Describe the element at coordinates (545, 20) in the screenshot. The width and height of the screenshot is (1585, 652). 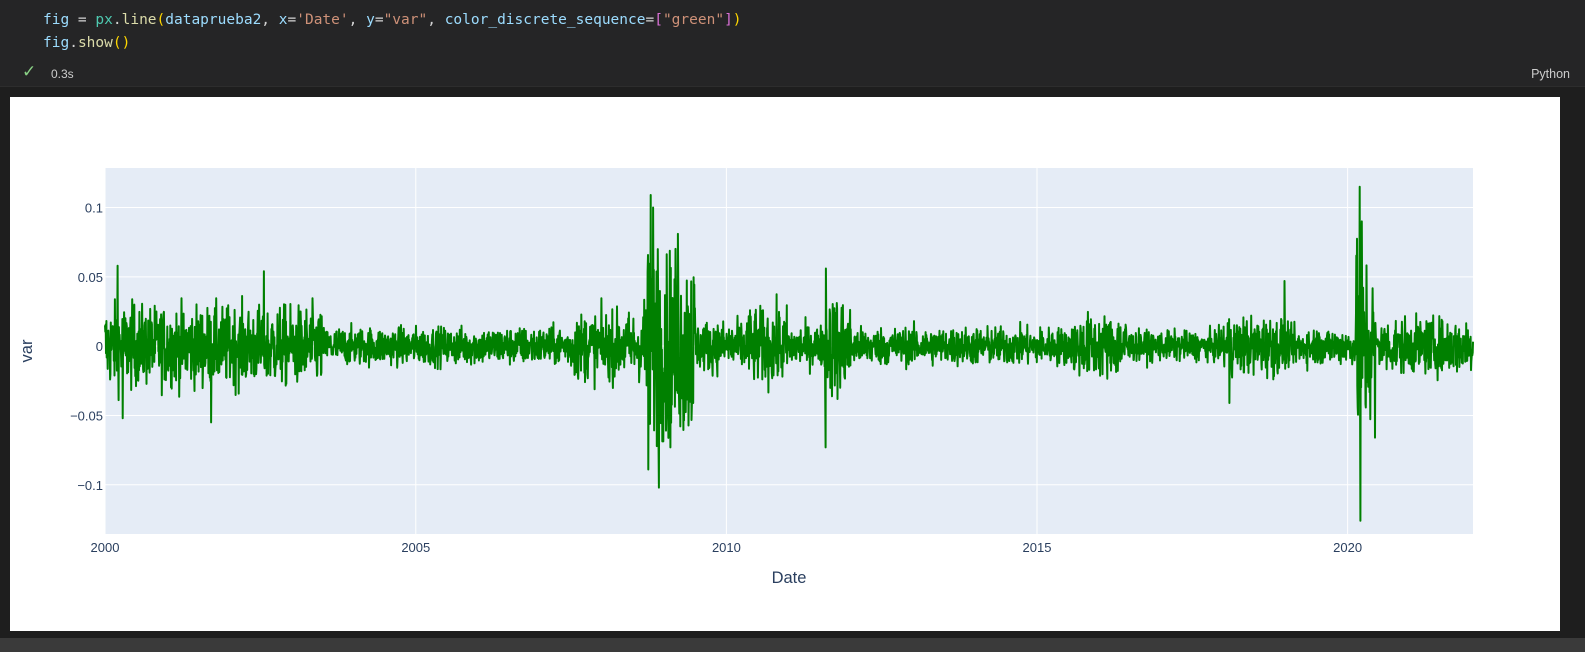
I see `code-token: color_discrete_sequence` at that location.